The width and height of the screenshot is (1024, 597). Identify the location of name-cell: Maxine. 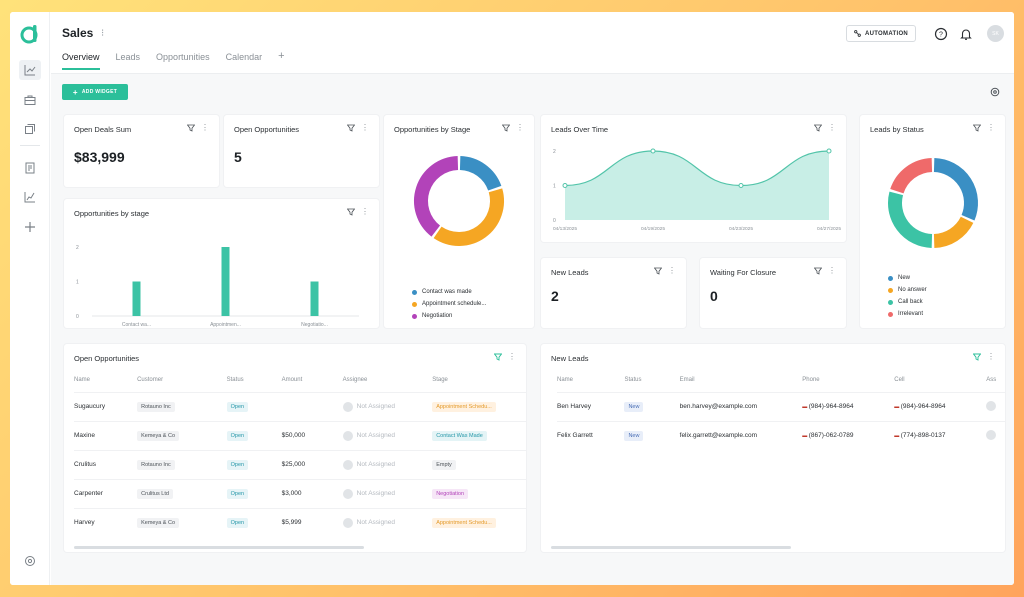
(106, 435).